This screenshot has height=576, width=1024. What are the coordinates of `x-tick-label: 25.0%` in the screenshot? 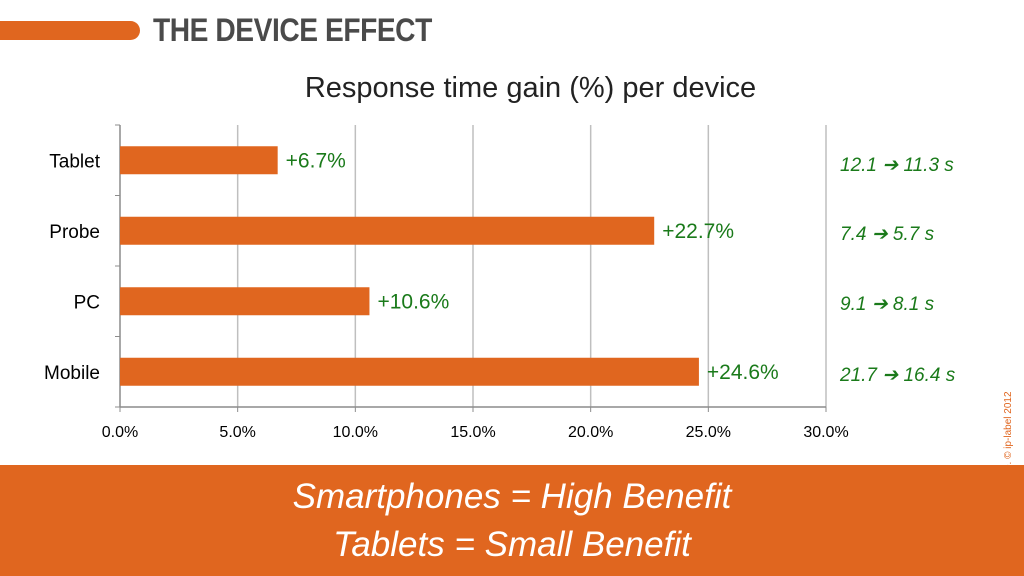 It's located at (708, 432).